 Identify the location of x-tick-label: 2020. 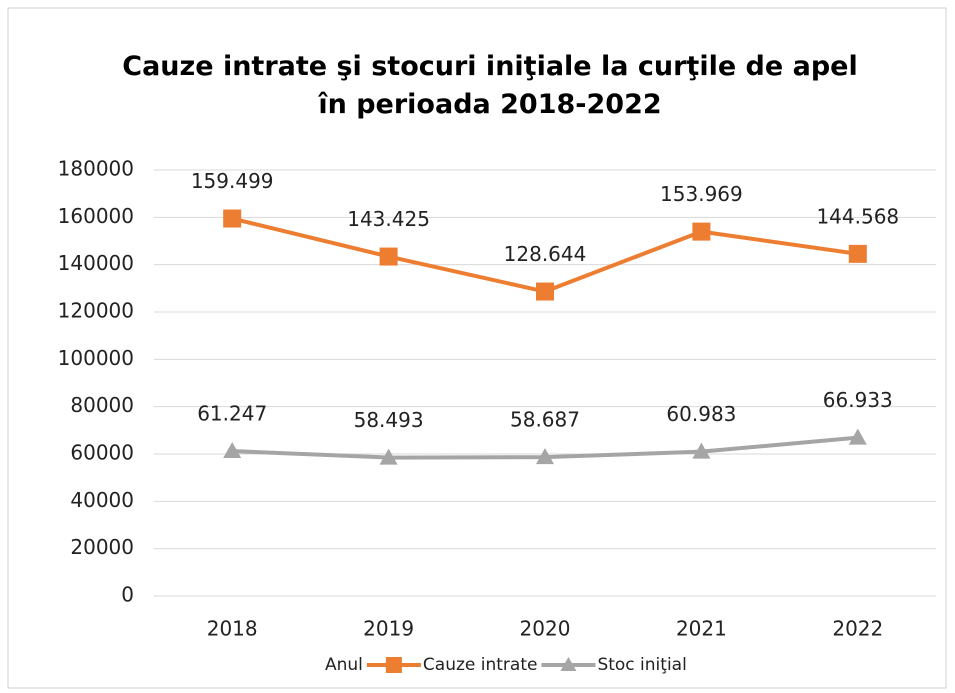
(545, 629).